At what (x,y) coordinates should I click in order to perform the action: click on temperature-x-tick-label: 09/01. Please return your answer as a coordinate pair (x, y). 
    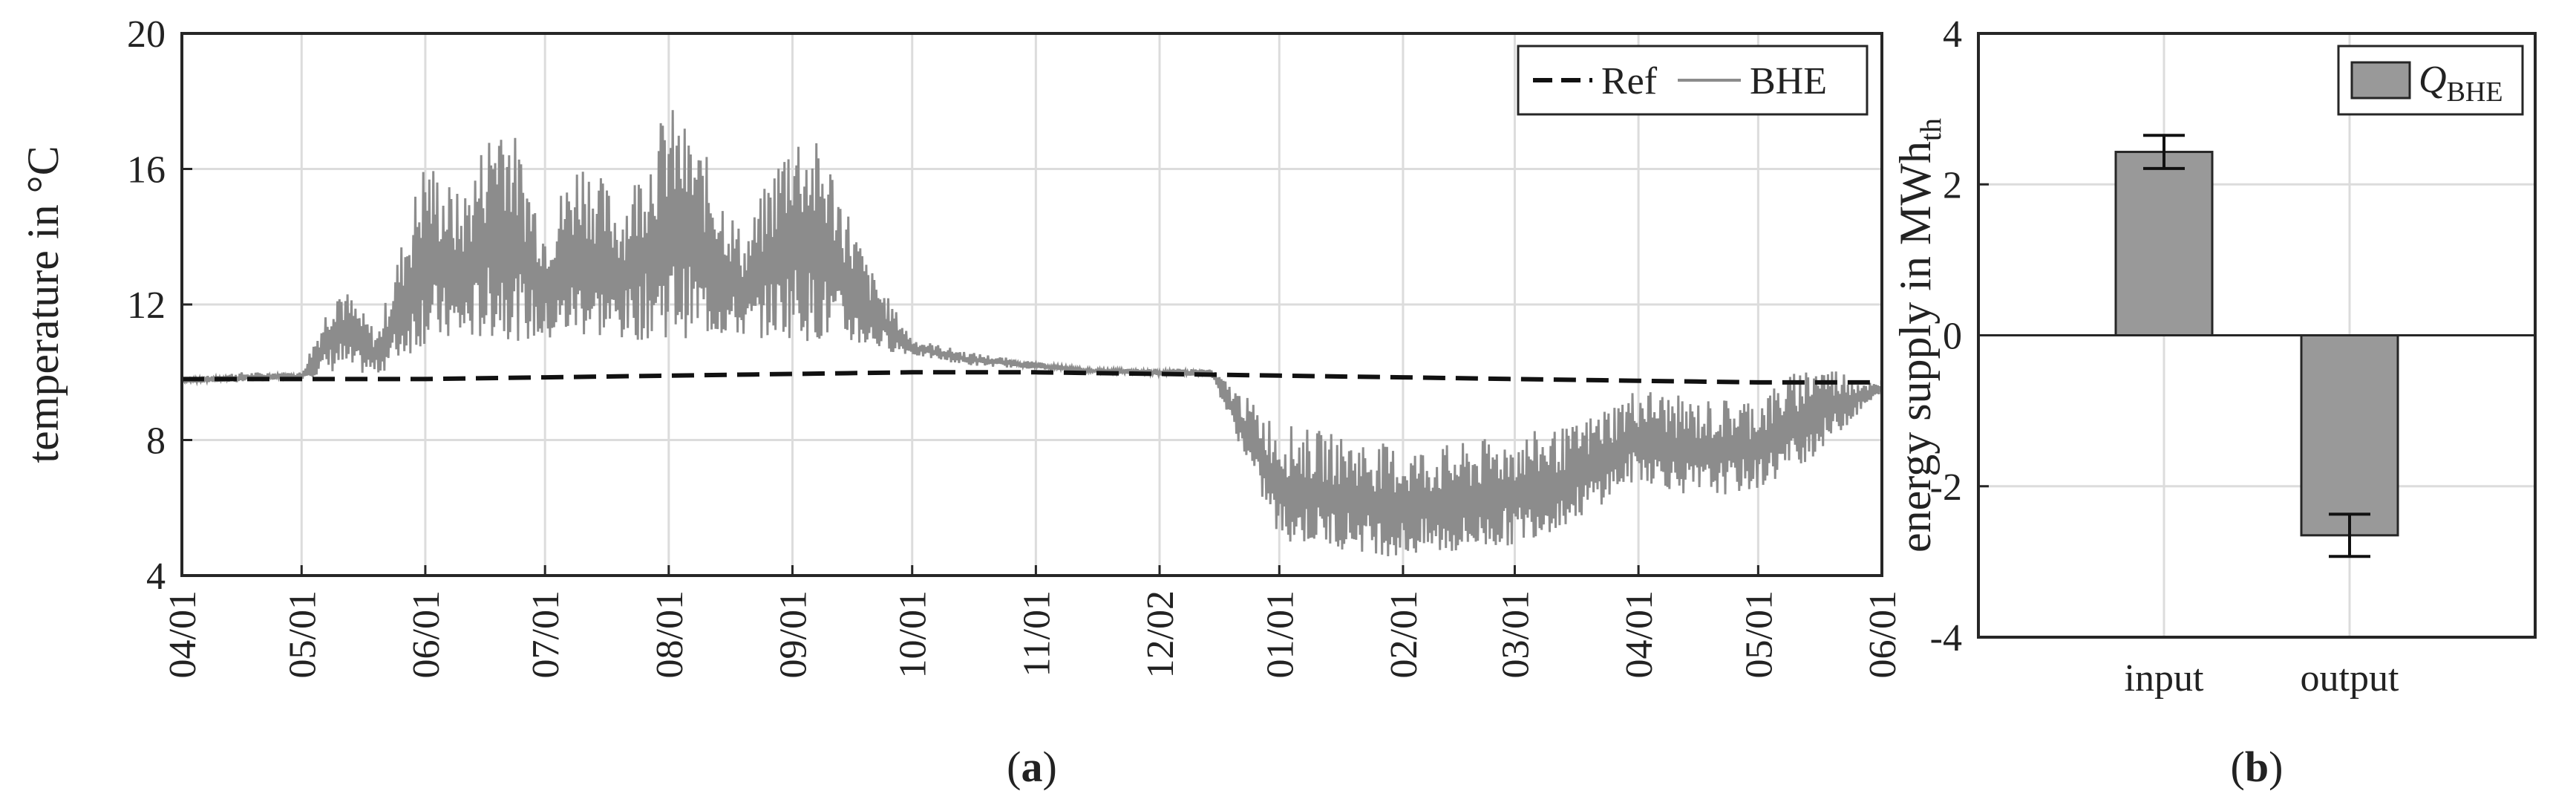
    Looking at the image, I should click on (793, 634).